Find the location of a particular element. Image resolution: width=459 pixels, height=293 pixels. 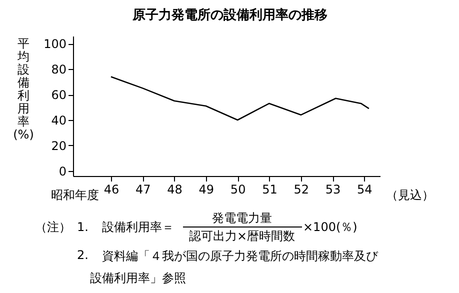

text: 発電電力量 is located at coordinates (242, 218).